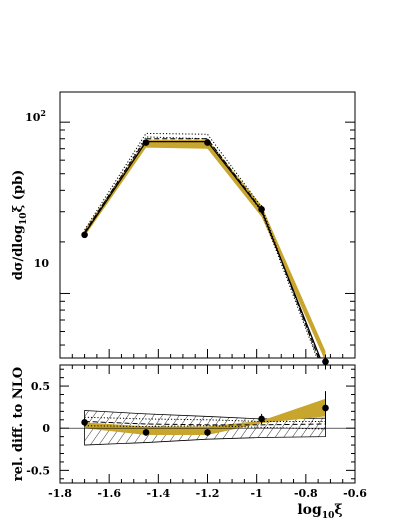  I want to click on y-tick-100: 102, so click(35, 116).